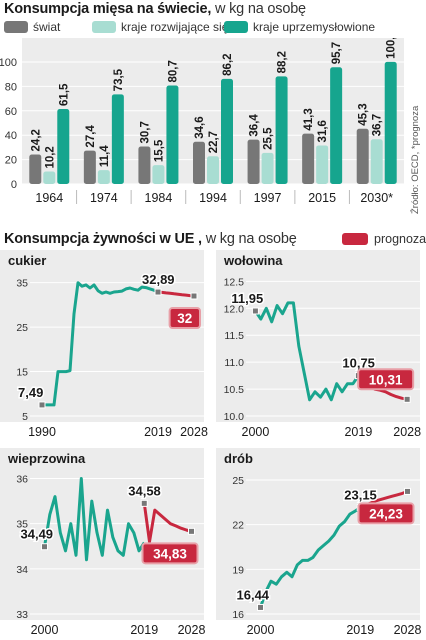 Image resolution: width=426 pixels, height=640 pixels. I want to click on forecast-value-label: 32, so click(184, 318).